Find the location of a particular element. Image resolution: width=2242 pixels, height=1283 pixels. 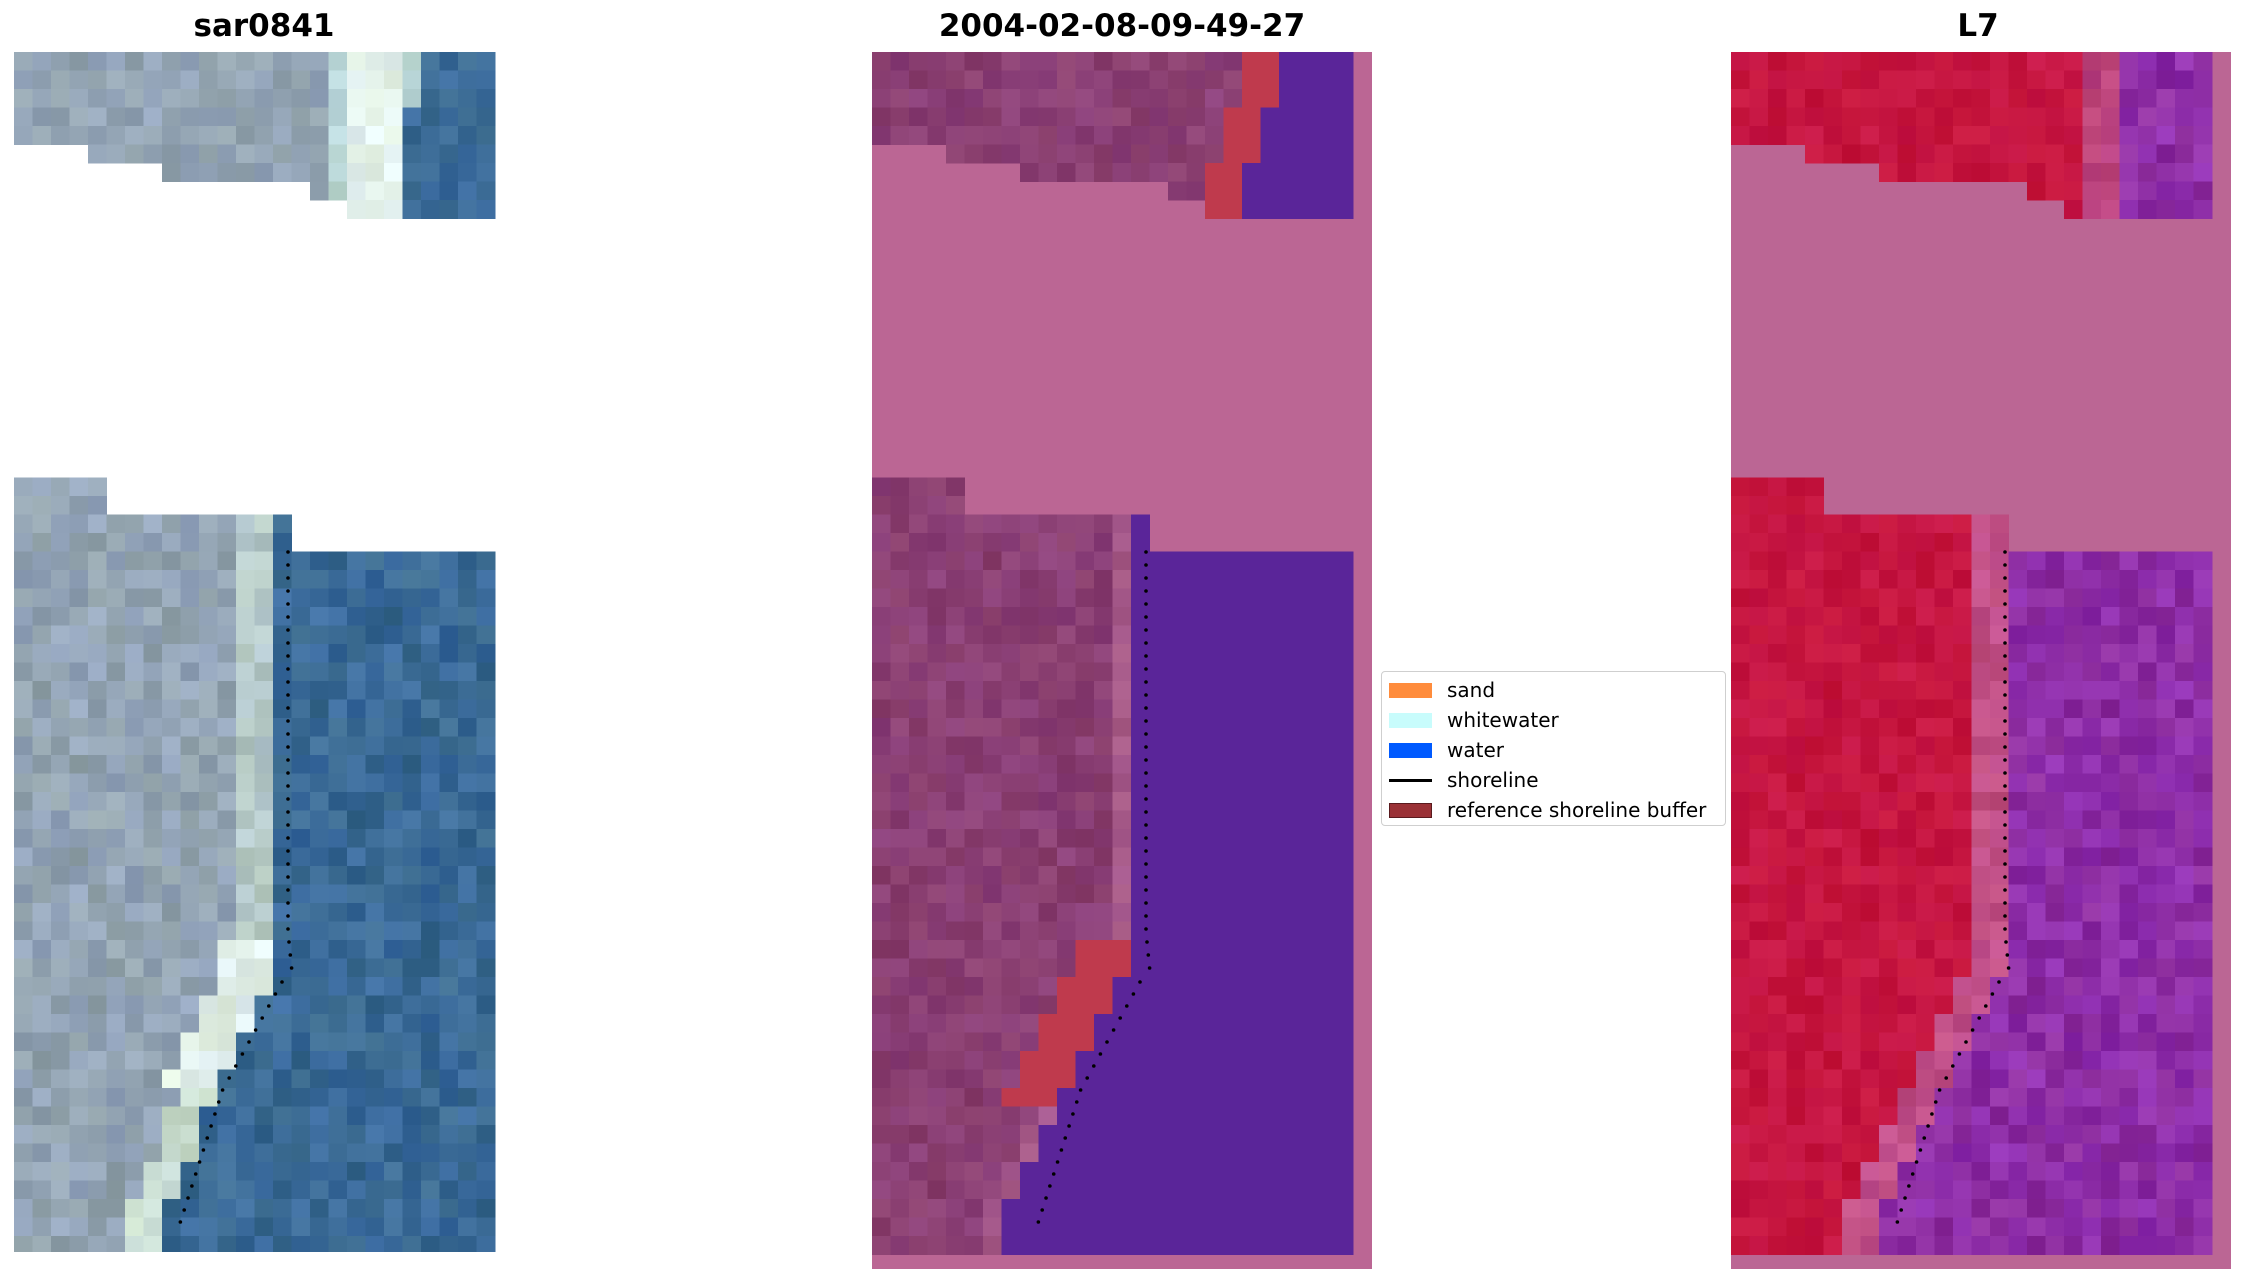

panel-title-rgb: sar0841 is located at coordinates (264, 26).